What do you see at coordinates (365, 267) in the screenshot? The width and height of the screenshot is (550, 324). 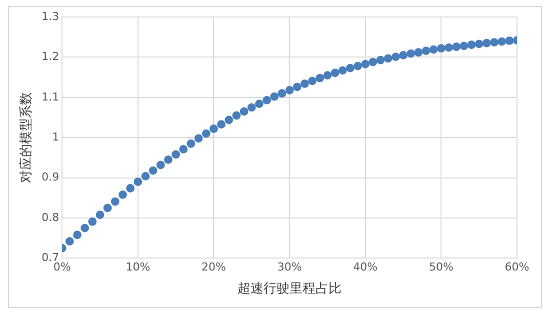 I see `x-tick-label: 40%` at bounding box center [365, 267].